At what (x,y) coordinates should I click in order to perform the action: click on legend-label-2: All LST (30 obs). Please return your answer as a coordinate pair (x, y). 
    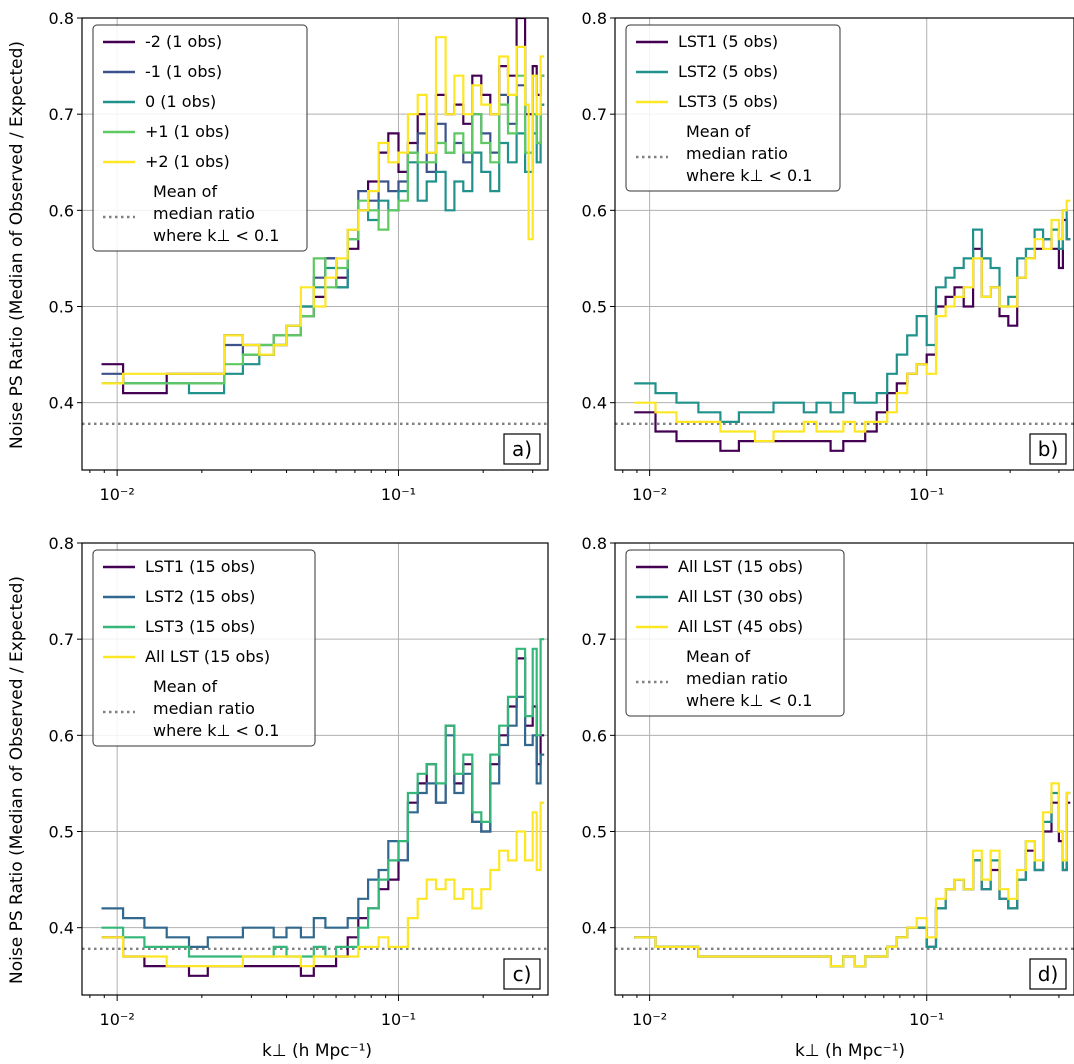
    Looking at the image, I should click on (740, 596).